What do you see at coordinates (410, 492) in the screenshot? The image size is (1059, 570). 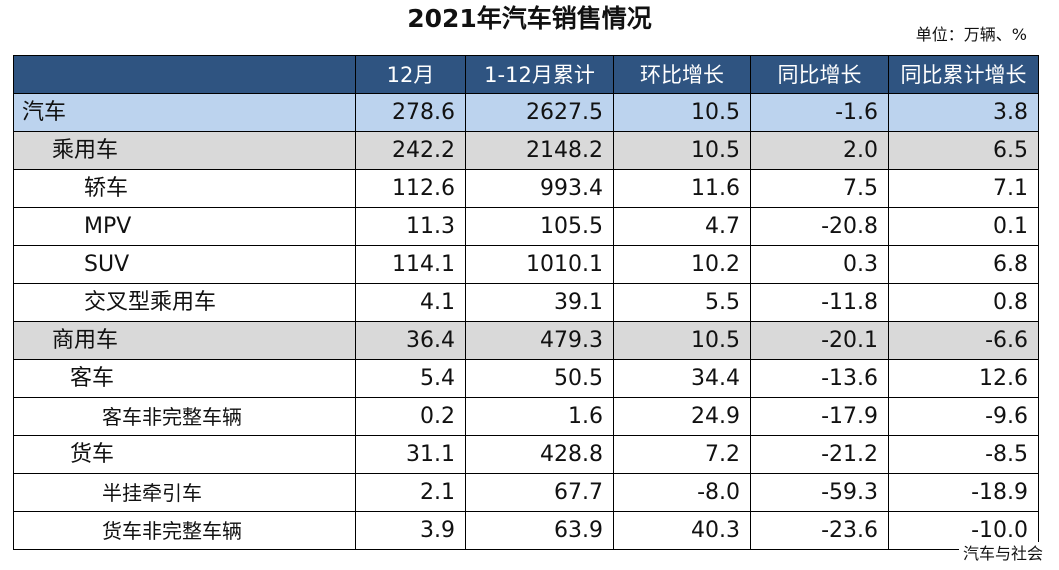 I see `cell-december: 2.1` at bounding box center [410, 492].